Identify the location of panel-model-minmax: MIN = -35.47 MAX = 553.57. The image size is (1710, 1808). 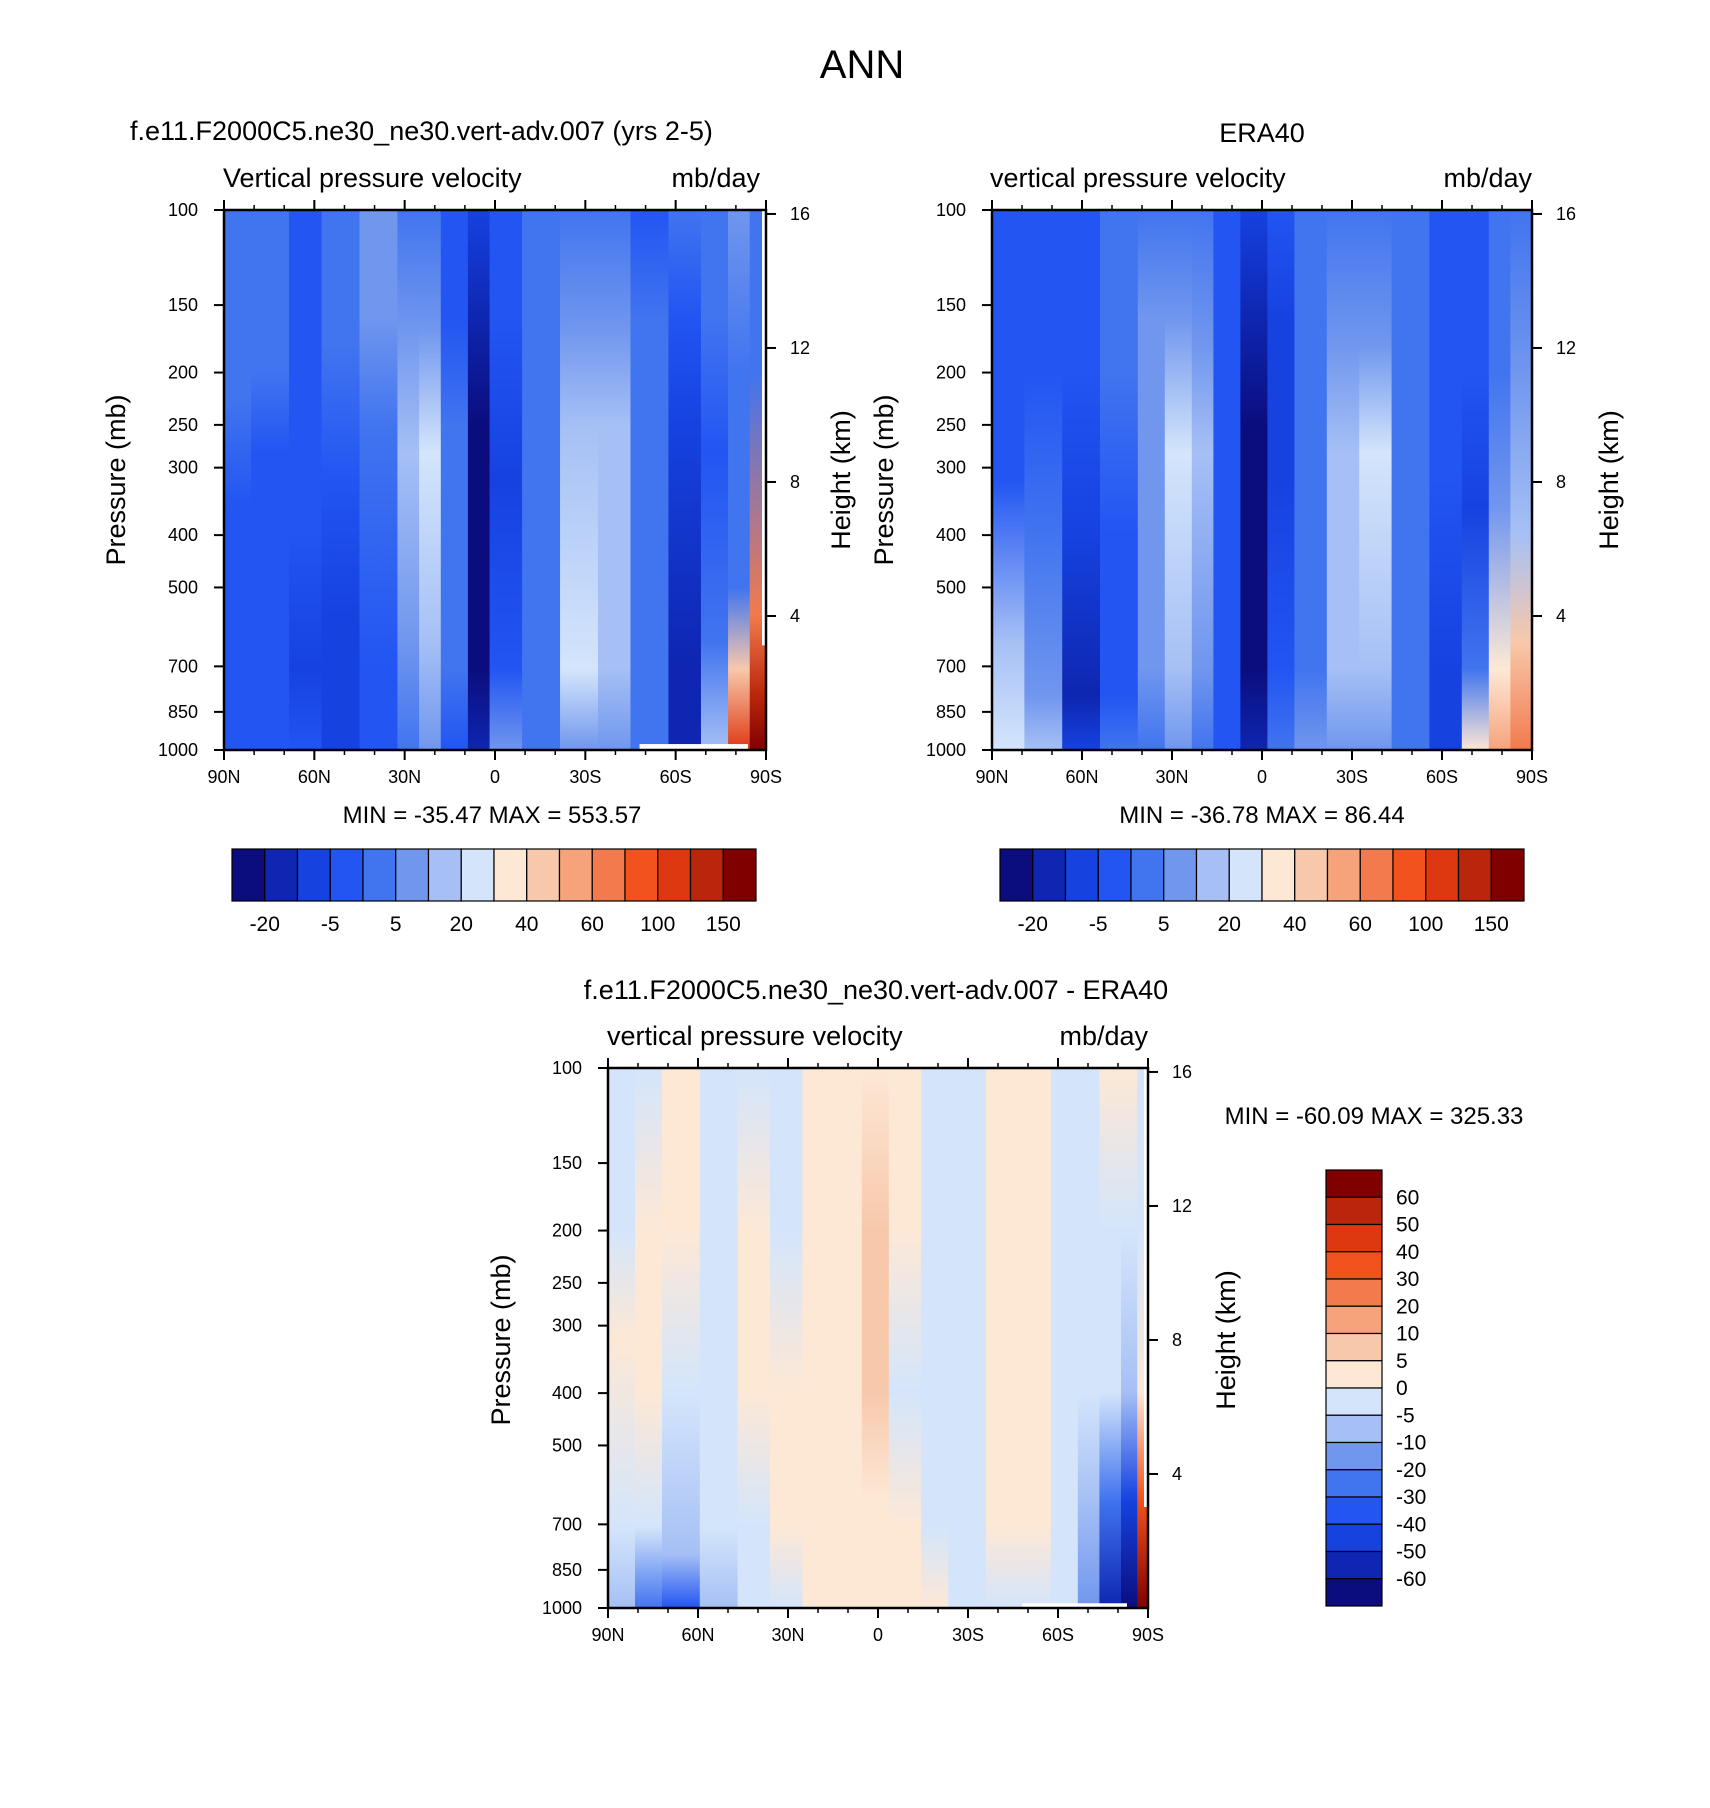
(492, 815).